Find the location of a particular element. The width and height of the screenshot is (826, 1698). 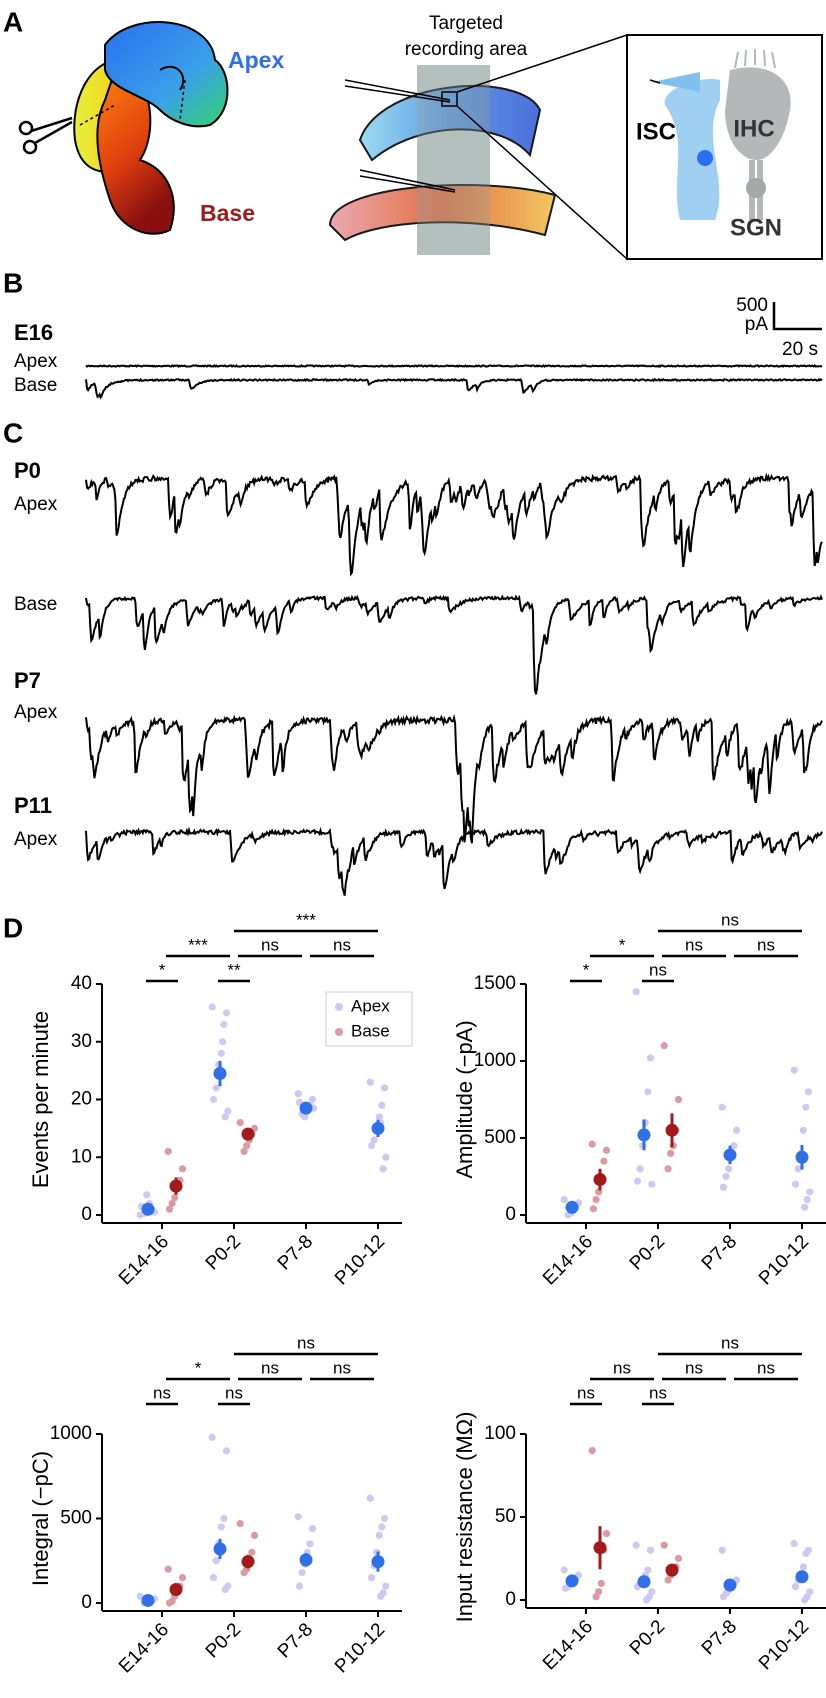

y-tick-label: 10 is located at coordinates (81, 1156).